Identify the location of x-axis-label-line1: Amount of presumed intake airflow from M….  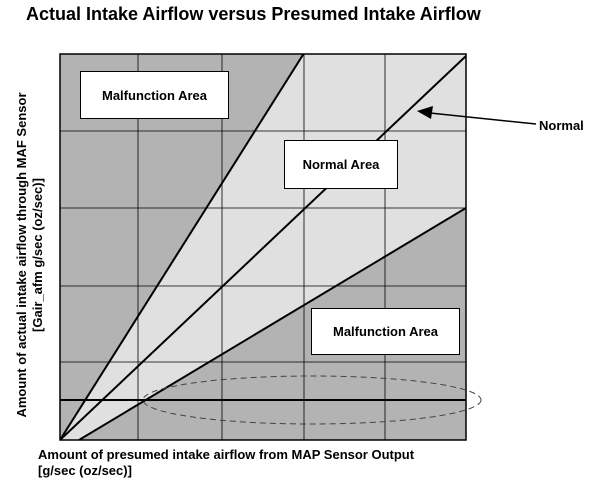
(226, 454).